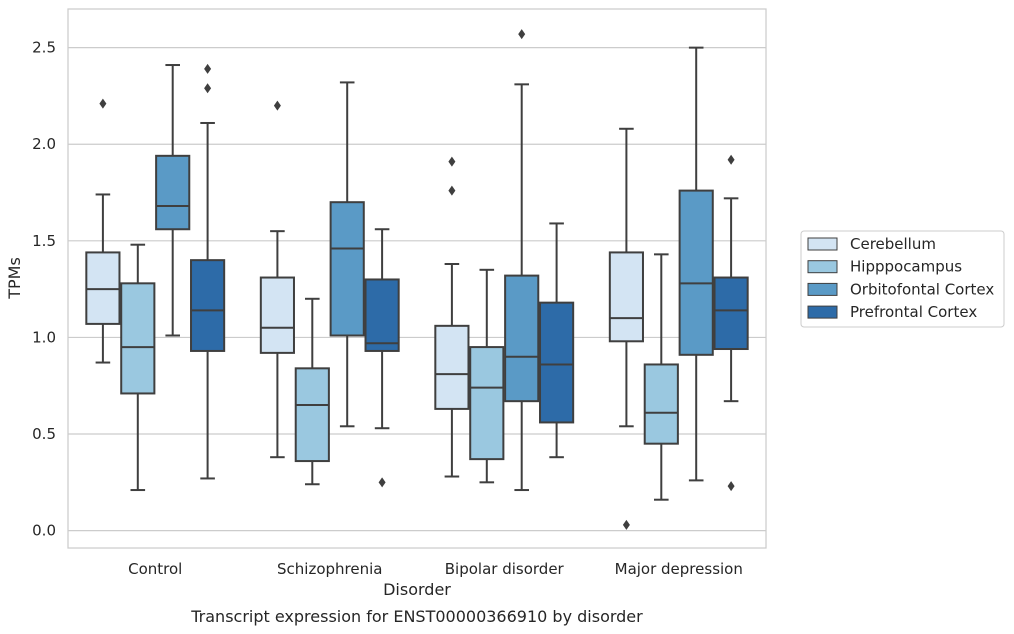  What do you see at coordinates (922, 289) in the screenshot?
I see `legend-label: Orbitofontal Cortex` at bounding box center [922, 289].